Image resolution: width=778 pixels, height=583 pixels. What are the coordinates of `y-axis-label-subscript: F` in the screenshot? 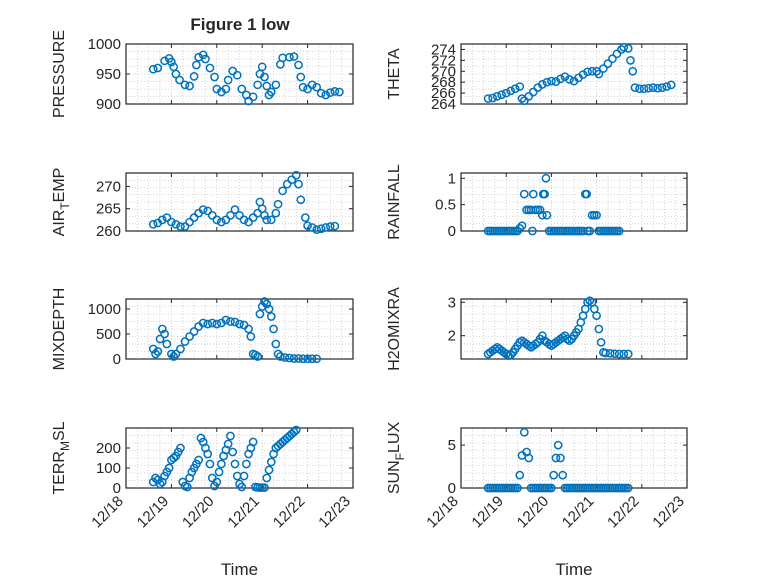 It's located at (400, 456).